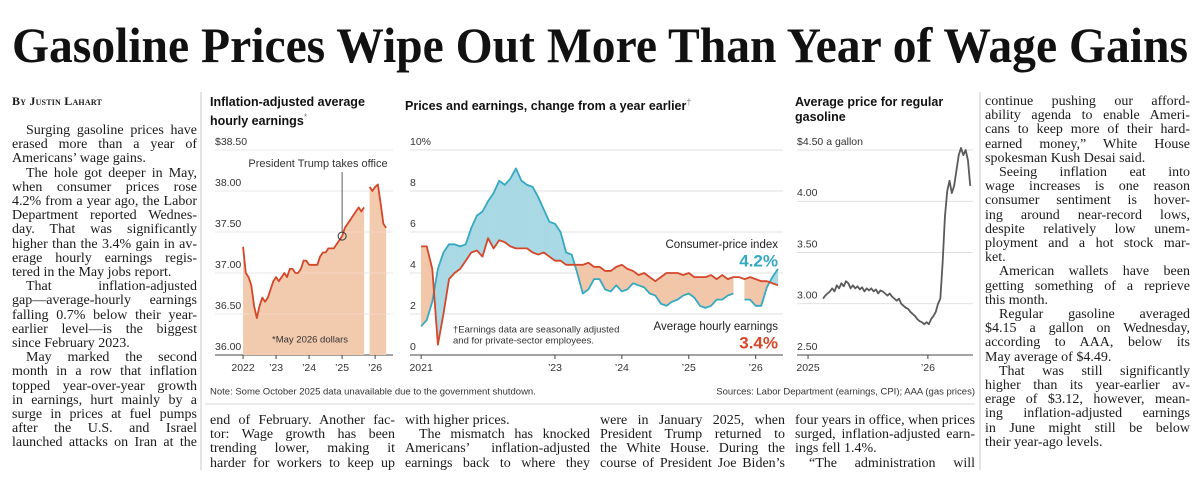 This screenshot has width=1200, height=477. I want to click on text-line: Americans’ inflation-adjusted, so click(497, 449).